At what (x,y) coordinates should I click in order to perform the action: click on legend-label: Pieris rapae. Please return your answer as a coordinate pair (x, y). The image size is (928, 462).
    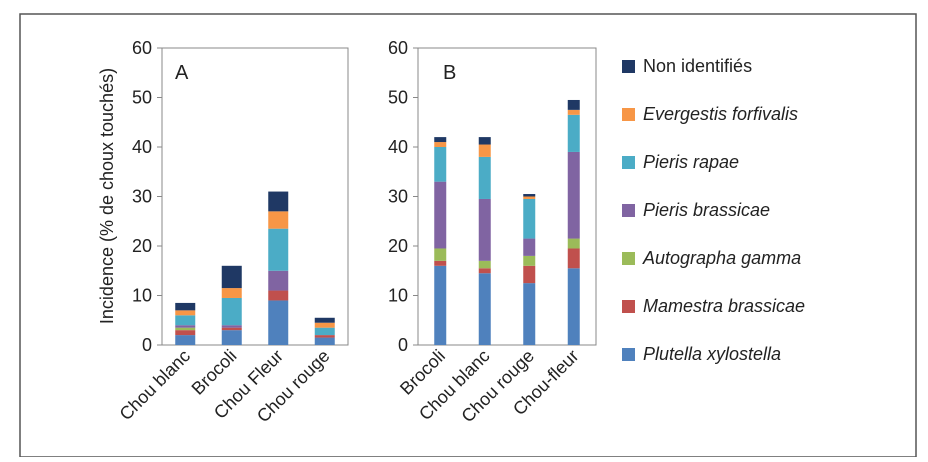
    Looking at the image, I should click on (691, 162).